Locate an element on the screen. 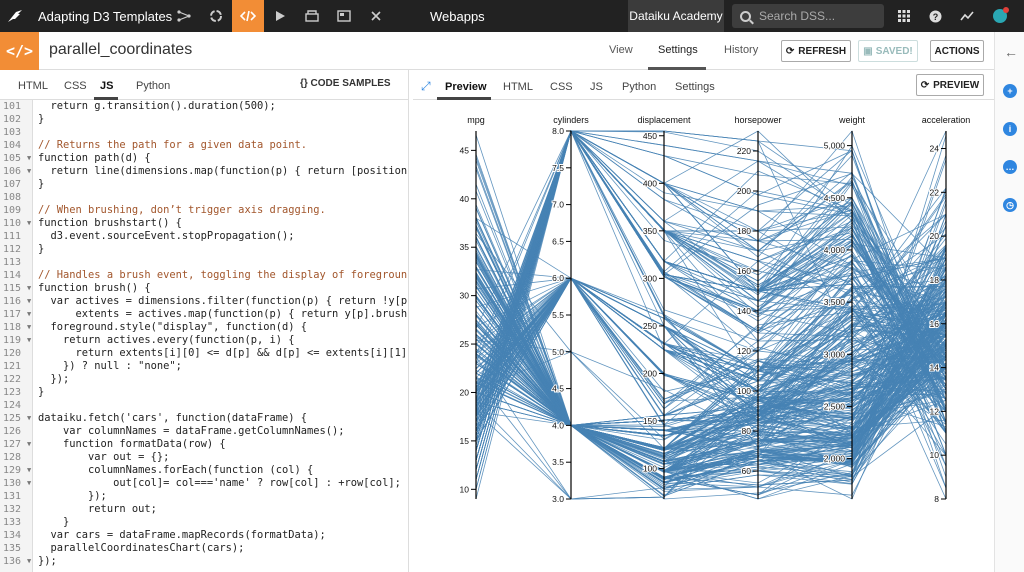  data-line is located at coordinates (711, 380).